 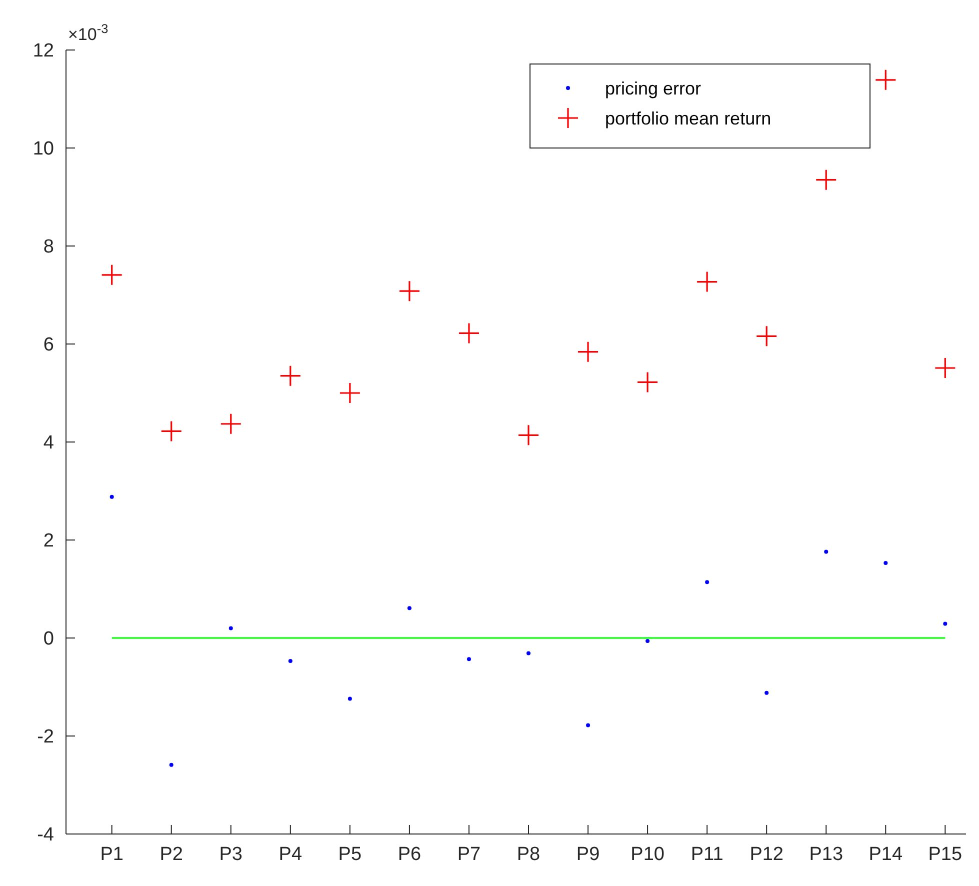 I want to click on y-tick-label: 4, so click(x=48, y=443).